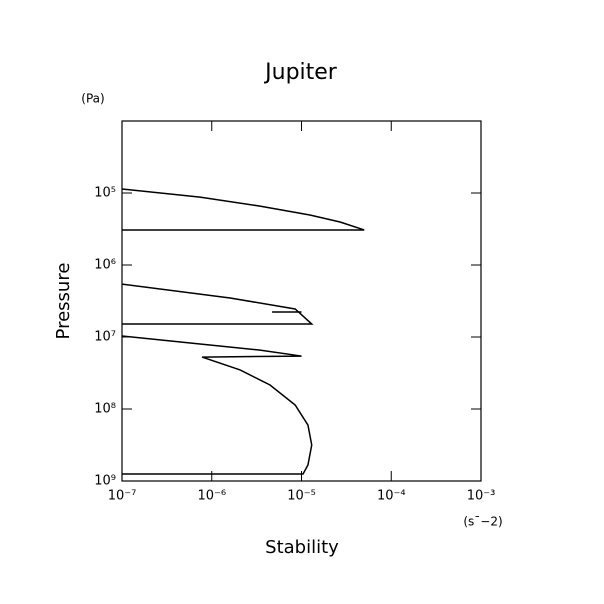 The width and height of the screenshot is (604, 604). What do you see at coordinates (300, 72) in the screenshot?
I see `chart-title: Jupiter` at bounding box center [300, 72].